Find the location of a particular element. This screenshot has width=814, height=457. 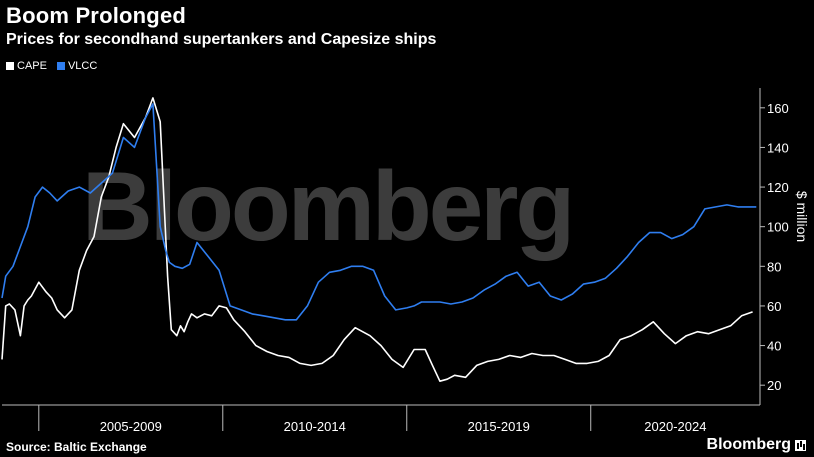

y-axis-title: $ million is located at coordinates (802, 216).